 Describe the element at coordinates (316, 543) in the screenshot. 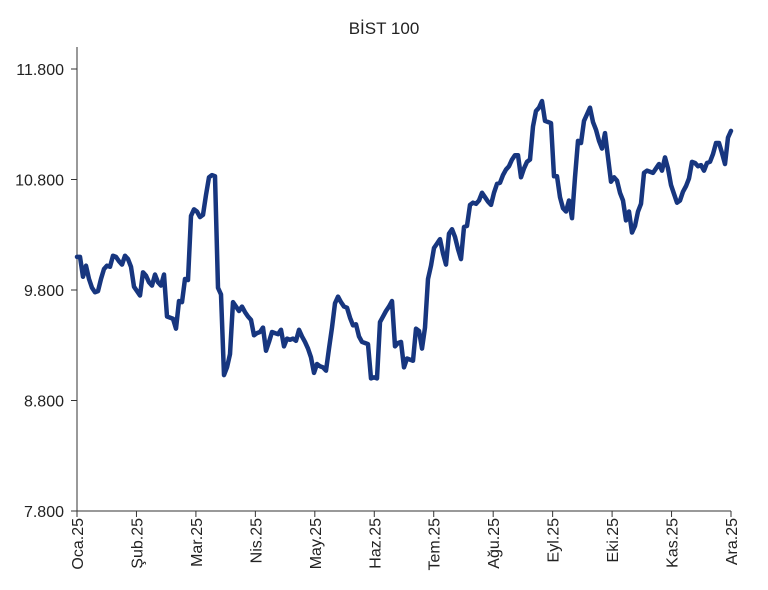

I see `x-tick-label: May.25` at that location.